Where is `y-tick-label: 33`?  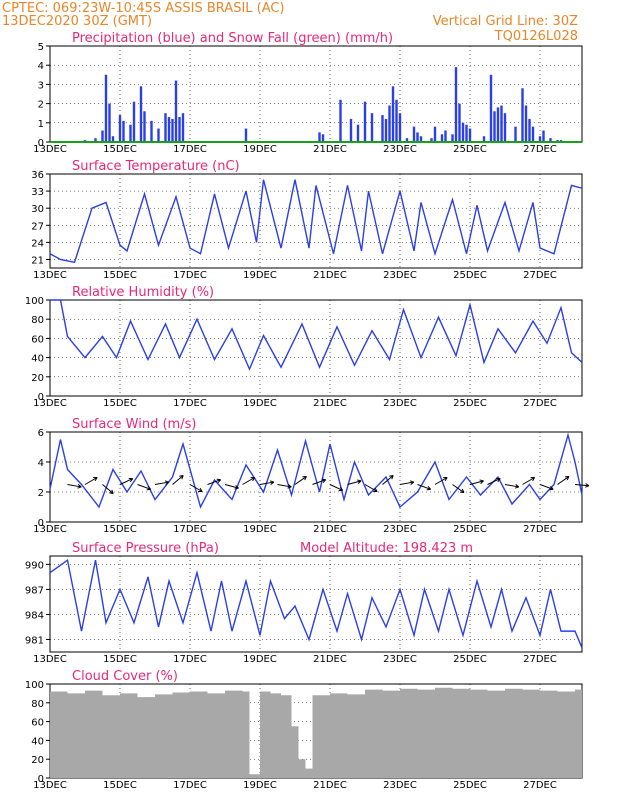
y-tick-label: 33 is located at coordinates (37, 192).